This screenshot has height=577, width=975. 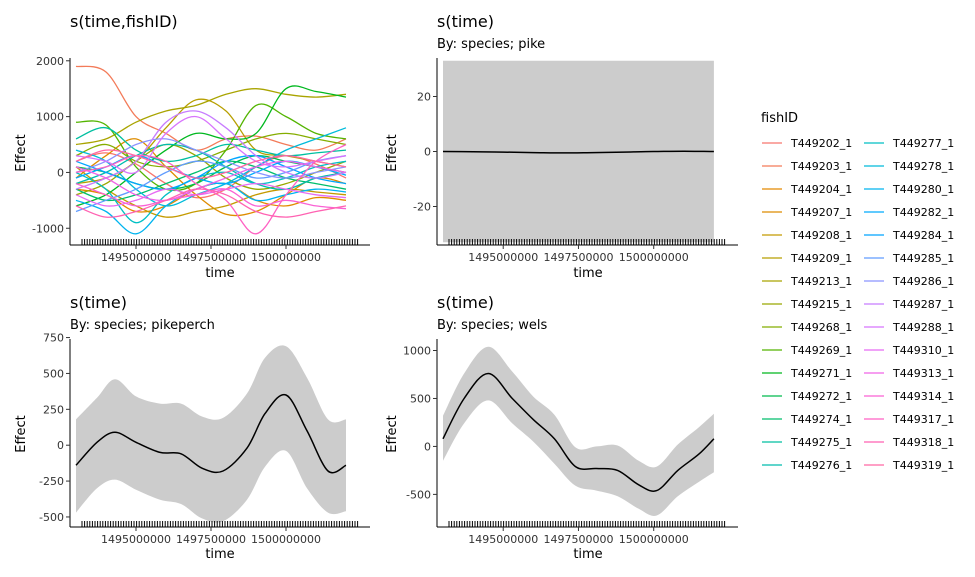 I want to click on legend-label: T449286_1, so click(x=923, y=281).